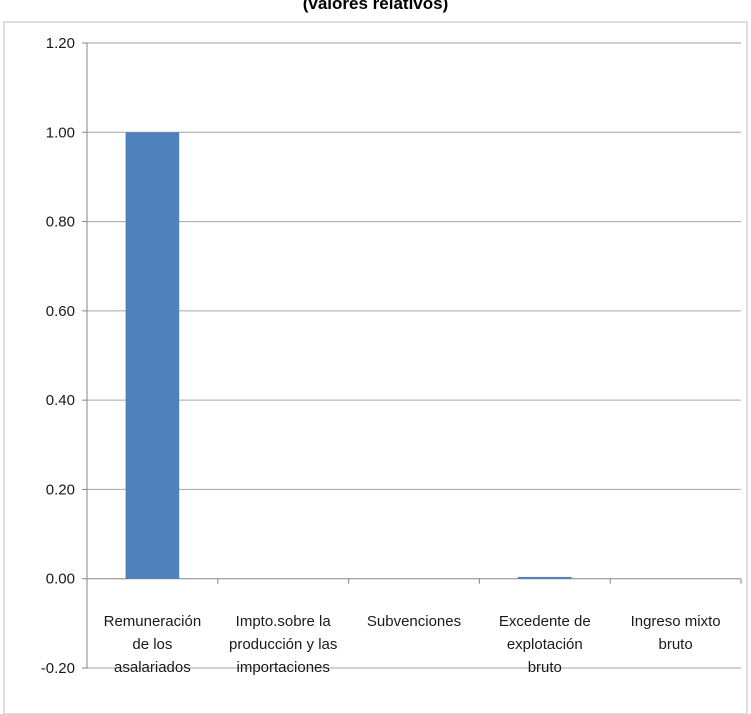  What do you see at coordinates (152, 644) in the screenshot?
I see `x-category-label: de los` at bounding box center [152, 644].